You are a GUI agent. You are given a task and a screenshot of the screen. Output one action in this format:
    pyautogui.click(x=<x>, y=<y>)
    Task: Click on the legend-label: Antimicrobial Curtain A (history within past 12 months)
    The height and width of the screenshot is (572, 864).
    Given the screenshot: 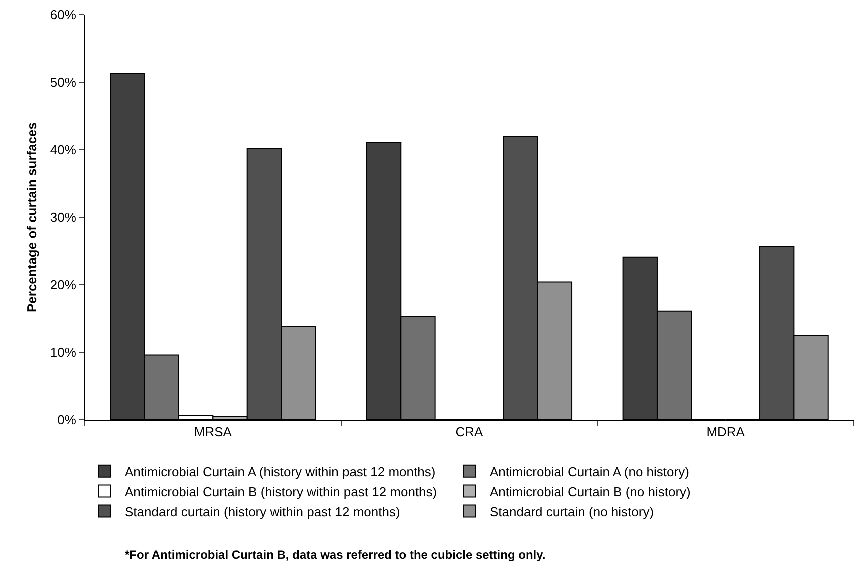 What is the action you would take?
    pyautogui.click(x=280, y=472)
    